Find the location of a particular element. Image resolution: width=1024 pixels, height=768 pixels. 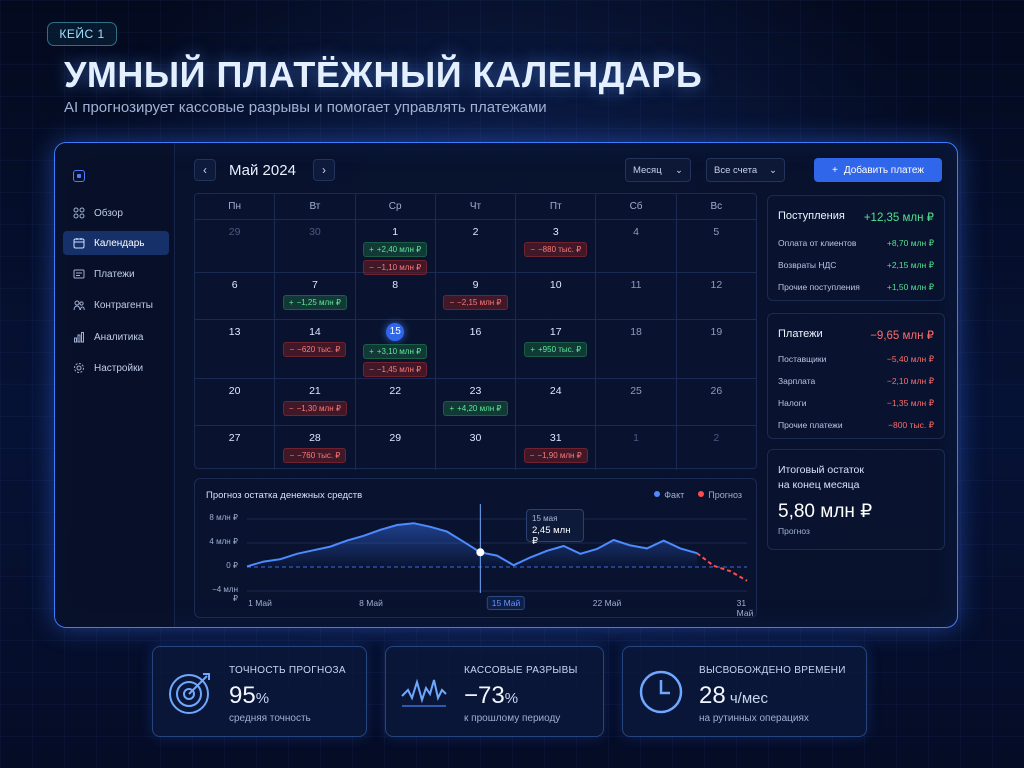

sidebar-item-label: Аналитика is located at coordinates (119, 337).